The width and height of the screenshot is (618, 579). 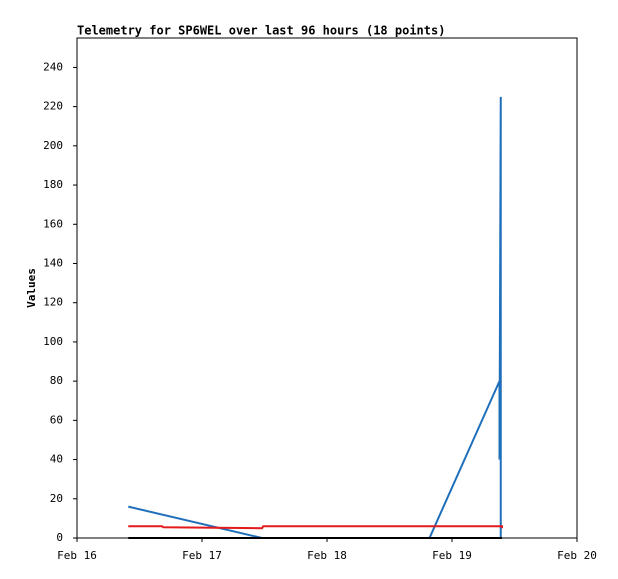 I want to click on x-tick-label: Feb 20, so click(x=577, y=555).